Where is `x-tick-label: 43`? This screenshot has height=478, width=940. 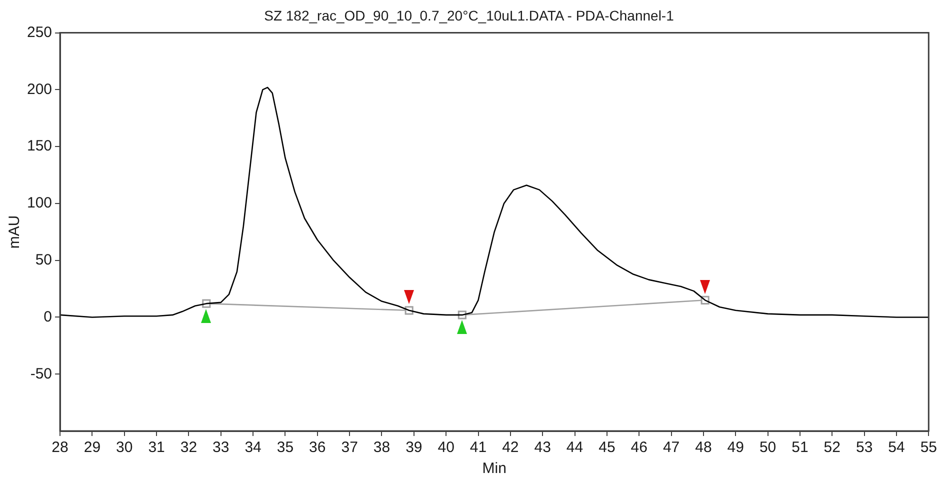
x-tick-label: 43 is located at coordinates (542, 447).